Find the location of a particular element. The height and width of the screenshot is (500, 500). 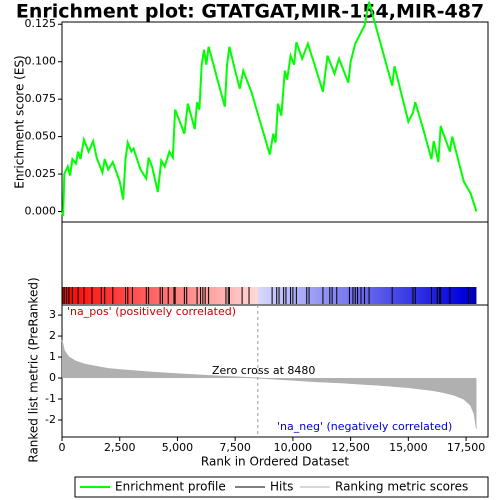

x-tick-label: 12,500 is located at coordinates (350, 447).